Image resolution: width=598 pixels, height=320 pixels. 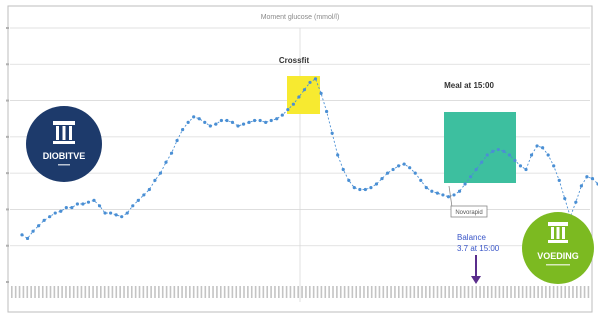 What do you see at coordinates (468, 213) in the screenshot?
I see `insulin-tag-label: Novorapid` at bounding box center [468, 213].